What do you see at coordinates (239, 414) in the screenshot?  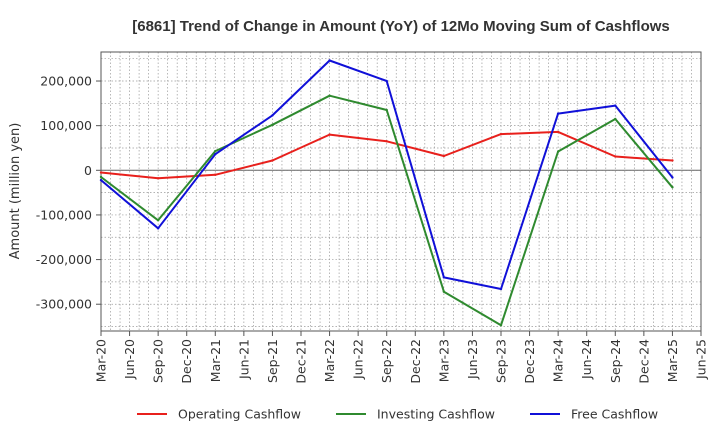 I see `legend-label-operating-cashflow: Operating Cashflow` at bounding box center [239, 414].